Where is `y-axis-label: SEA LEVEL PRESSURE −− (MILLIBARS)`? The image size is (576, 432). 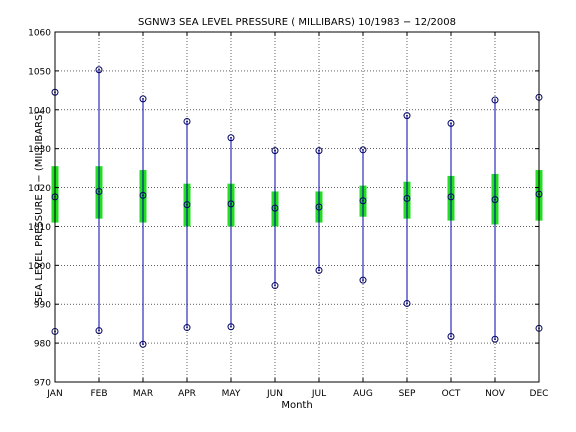
y-axis-label: SEA LEVEL PRESSURE −− (MILLIBARS) is located at coordinates (39, 207).